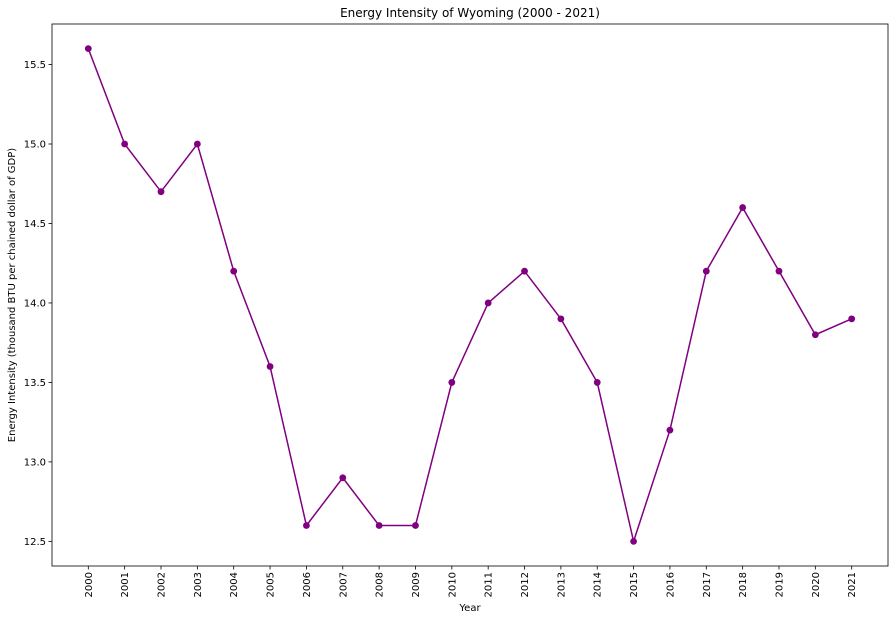 The image size is (894, 620). I want to click on x-tick-label: 2017, so click(707, 584).